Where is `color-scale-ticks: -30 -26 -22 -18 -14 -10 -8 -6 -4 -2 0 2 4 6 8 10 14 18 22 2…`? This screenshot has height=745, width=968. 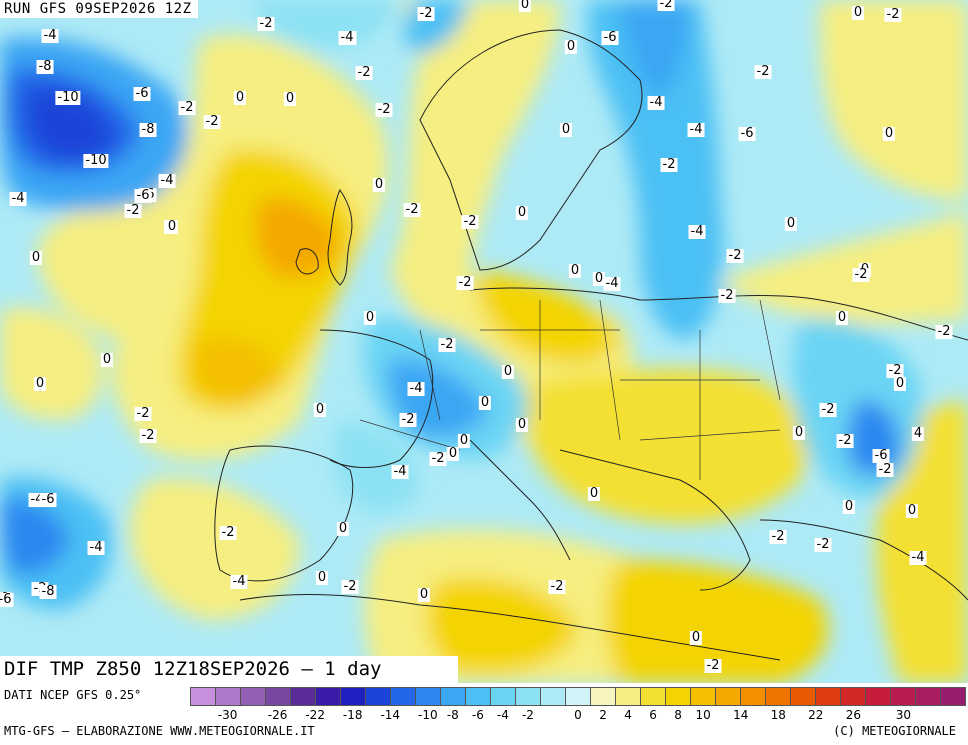 color-scale-ticks: -30 -26 -22 -18 -14 -10 -8 -6 -4 -2 0 2 4 6 8 10 14 18 22 2… is located at coordinates (578, 715).